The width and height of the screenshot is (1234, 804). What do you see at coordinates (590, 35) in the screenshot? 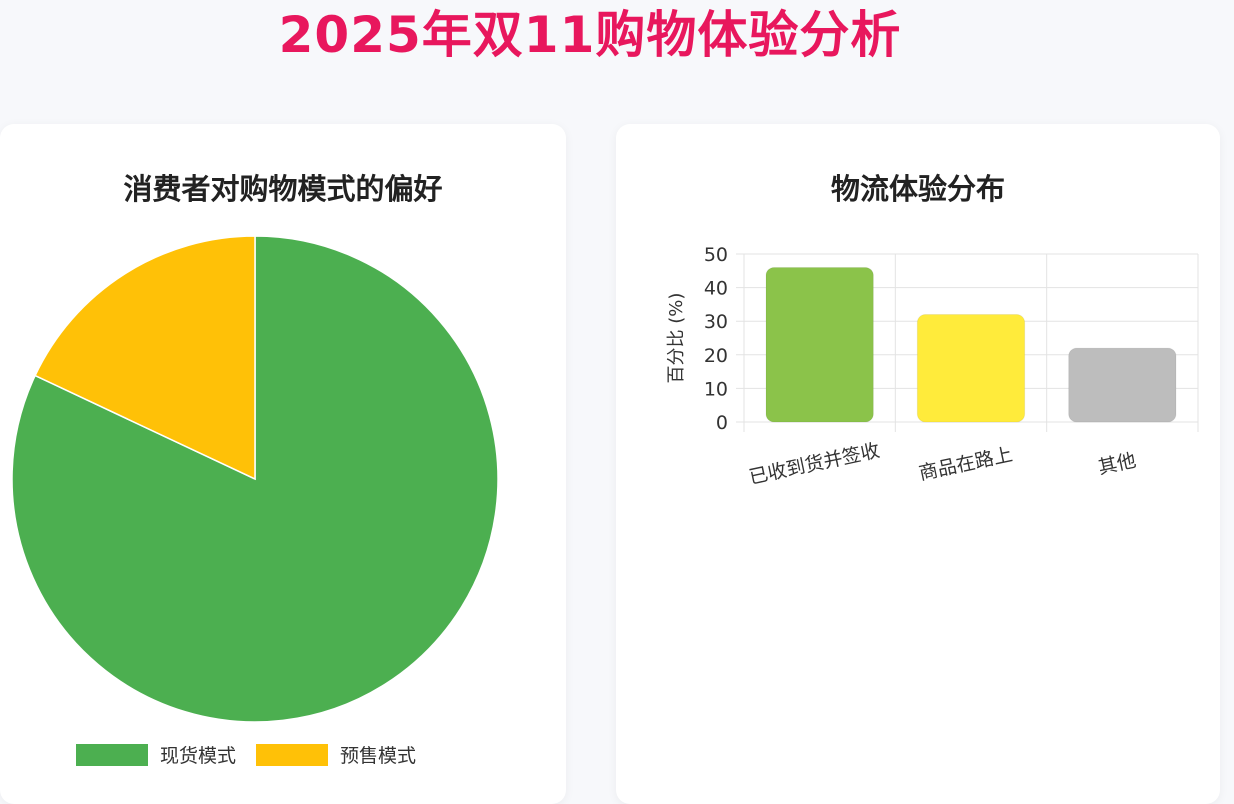
I see `page-title: 2025年双11购物体验分析` at bounding box center [590, 35].